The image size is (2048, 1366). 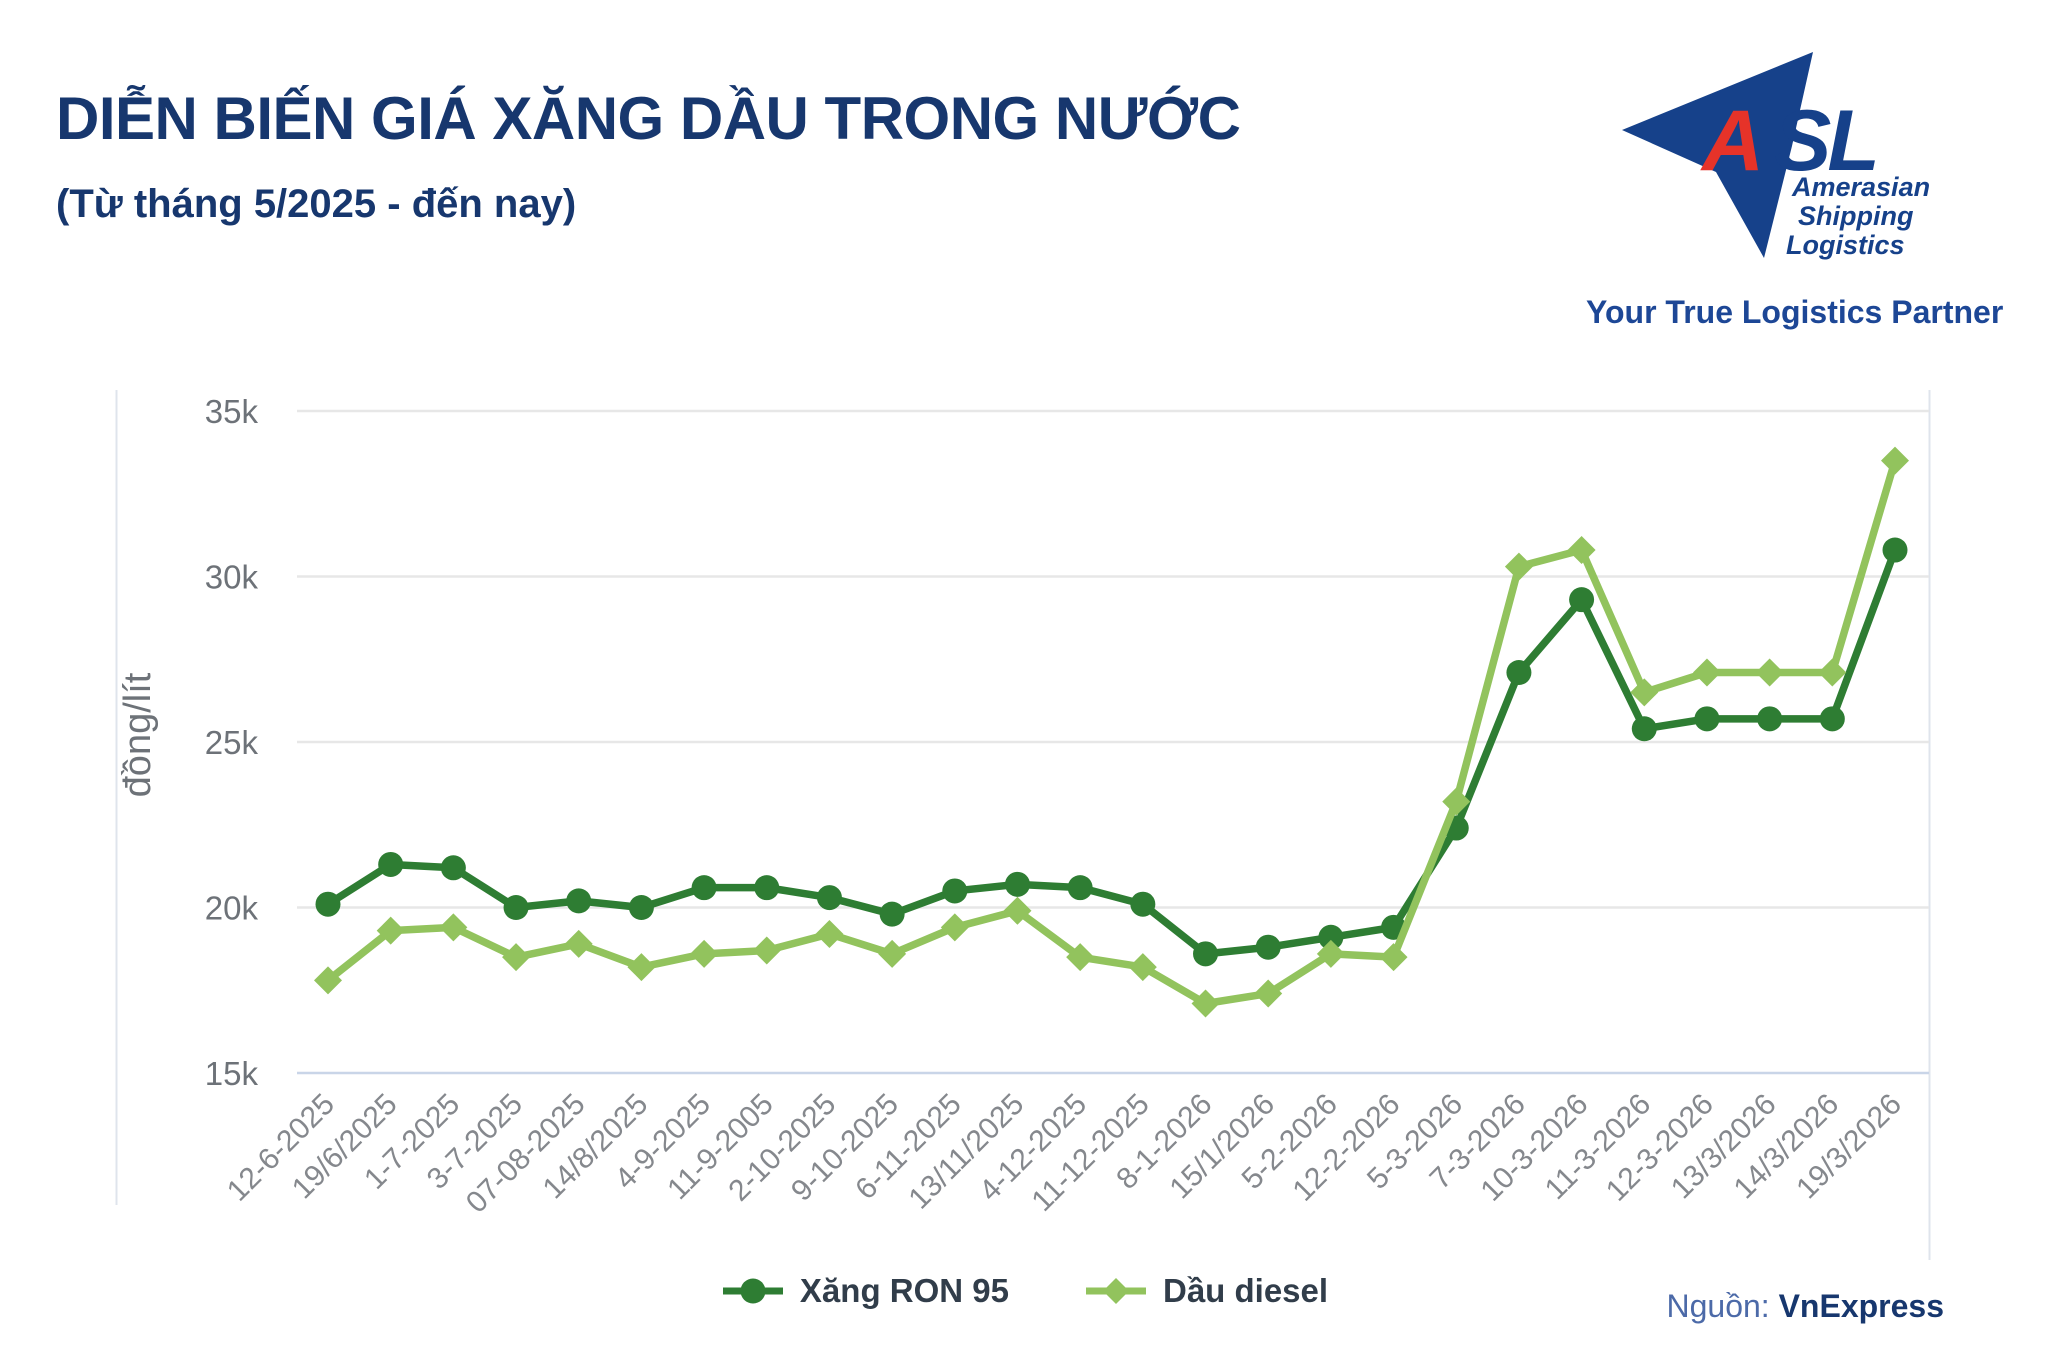 I want to click on source-credit: Nguồn: VnExpress, so click(x=1806, y=1306).